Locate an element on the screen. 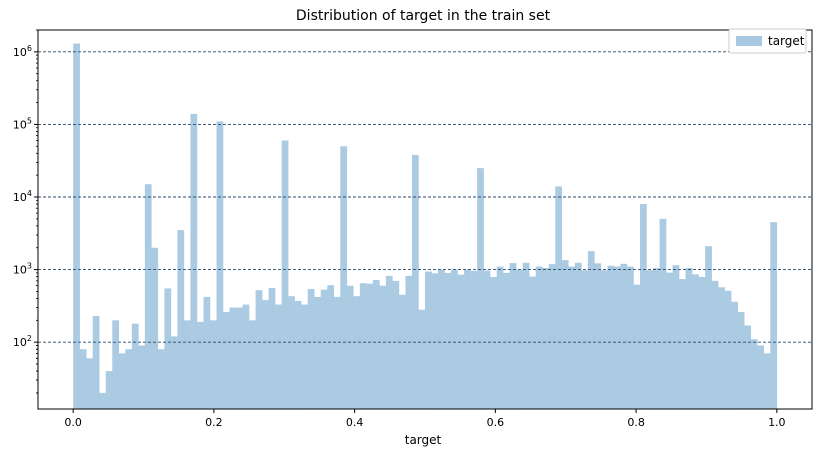 This screenshot has width=825, height=454. legend-swatch is located at coordinates (749, 41).